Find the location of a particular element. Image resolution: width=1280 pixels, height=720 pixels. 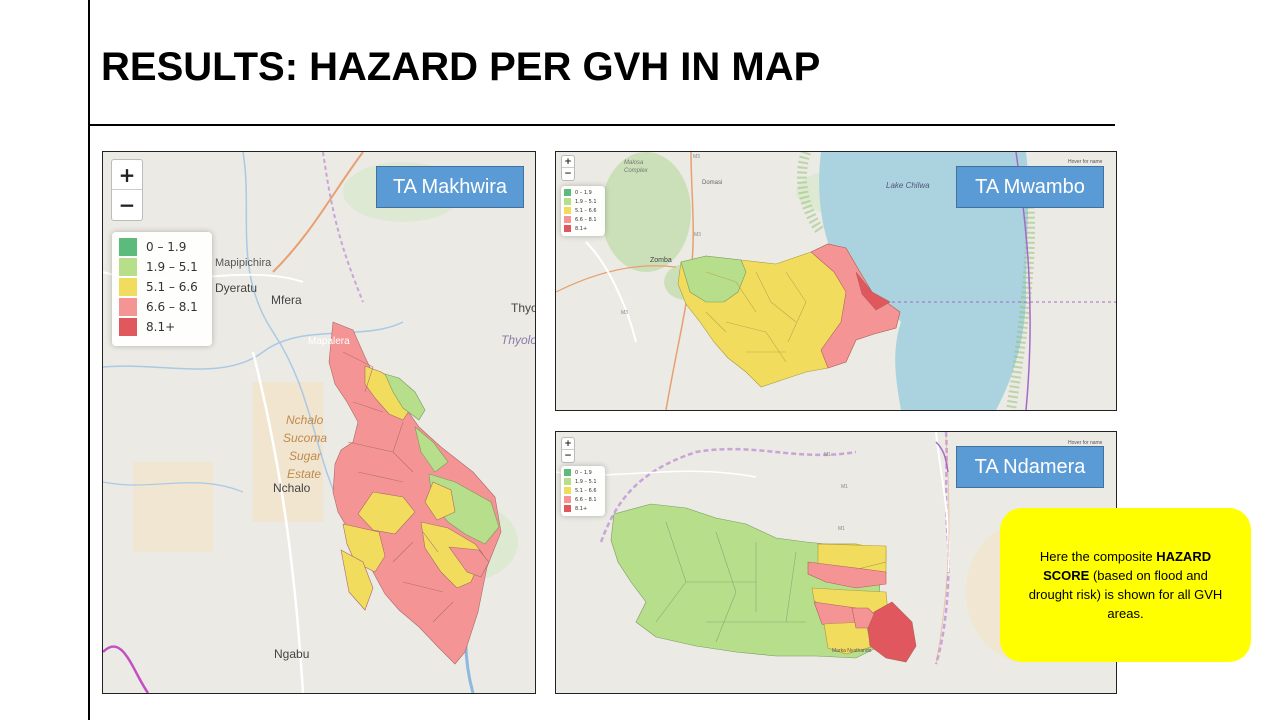

place-label: Mapalera is located at coordinates (329, 341).